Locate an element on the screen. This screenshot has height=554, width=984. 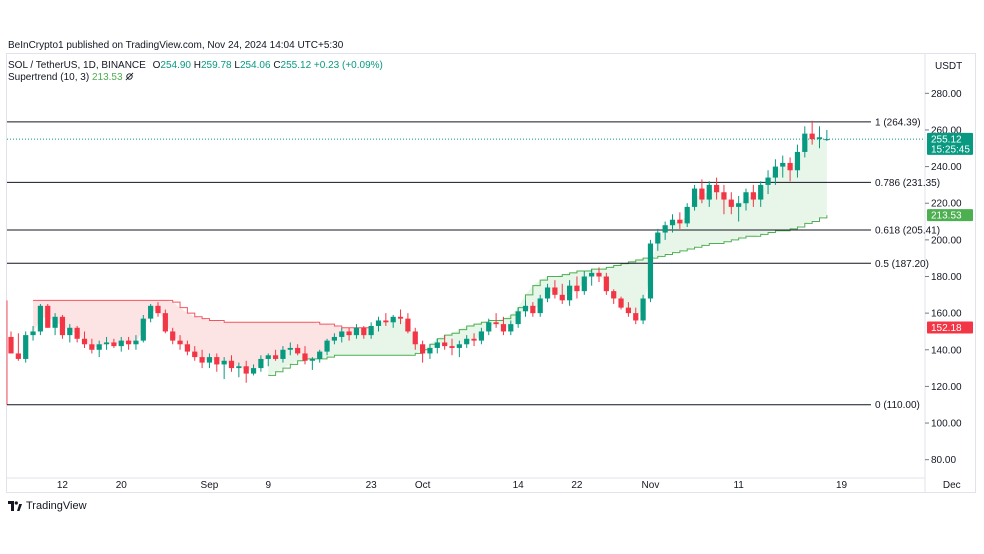
x-tick-label: 11 is located at coordinates (738, 485).